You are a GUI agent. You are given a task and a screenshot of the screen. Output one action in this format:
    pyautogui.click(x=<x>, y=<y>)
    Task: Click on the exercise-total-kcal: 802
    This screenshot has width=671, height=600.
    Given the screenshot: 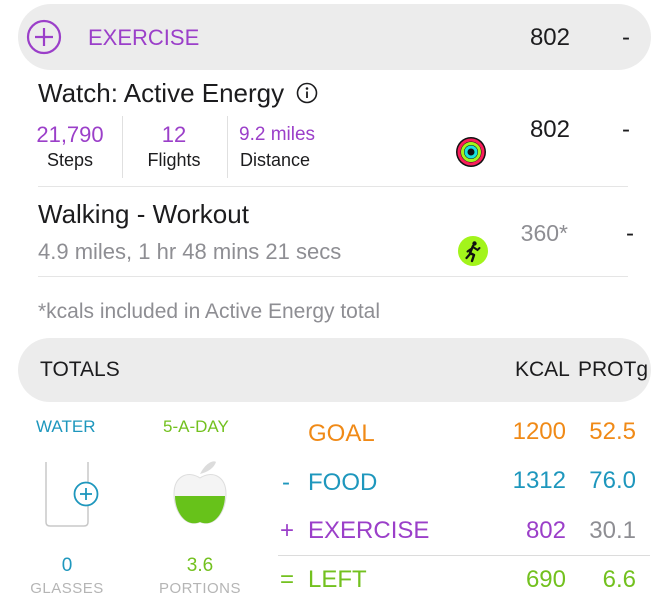 What is the action you would take?
    pyautogui.click(x=545, y=530)
    